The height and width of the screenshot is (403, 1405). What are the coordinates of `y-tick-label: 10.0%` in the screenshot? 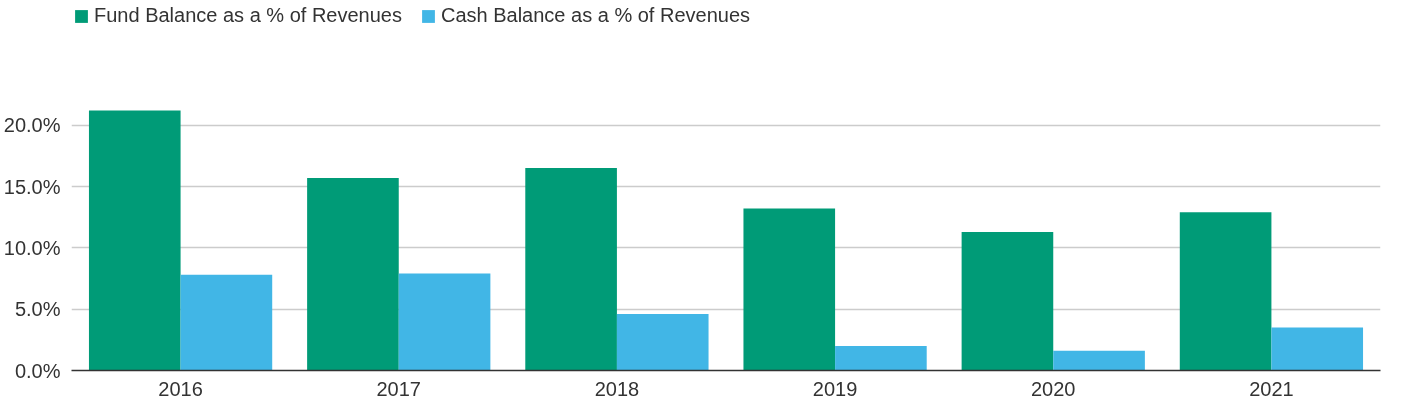 It's located at (32, 247).